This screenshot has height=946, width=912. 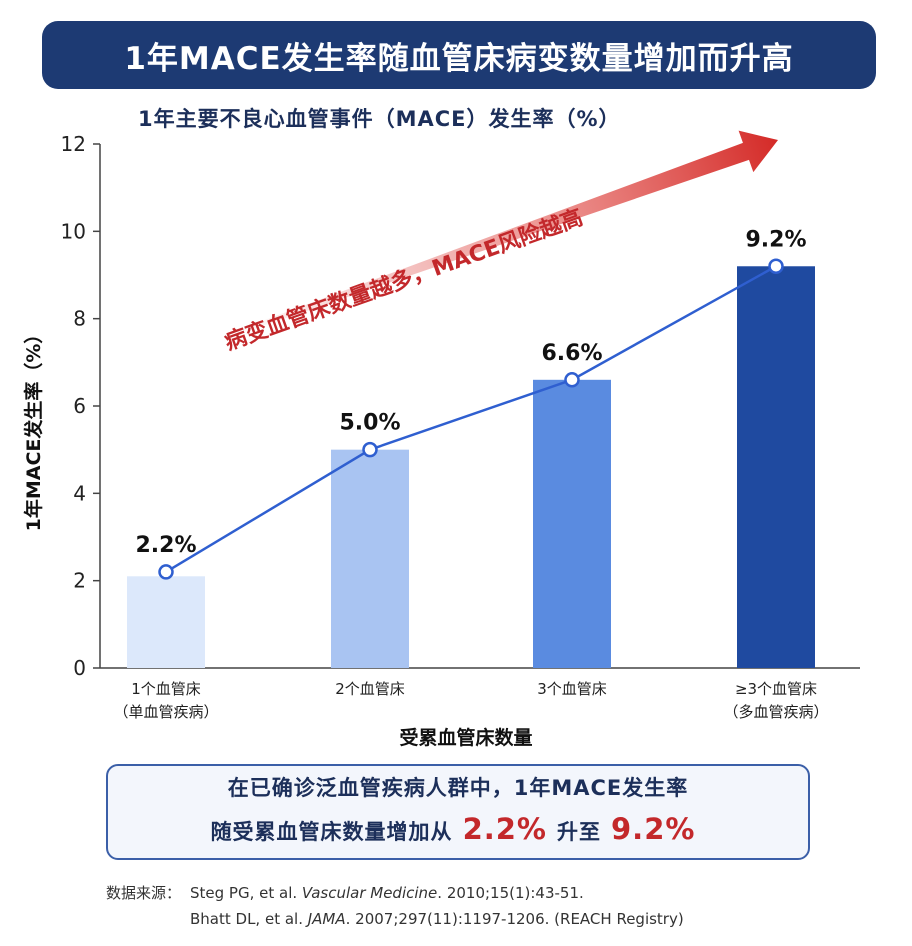 What do you see at coordinates (775, 712) in the screenshot?
I see `x-category-sublabel: （多血管疾病）` at bounding box center [775, 712].